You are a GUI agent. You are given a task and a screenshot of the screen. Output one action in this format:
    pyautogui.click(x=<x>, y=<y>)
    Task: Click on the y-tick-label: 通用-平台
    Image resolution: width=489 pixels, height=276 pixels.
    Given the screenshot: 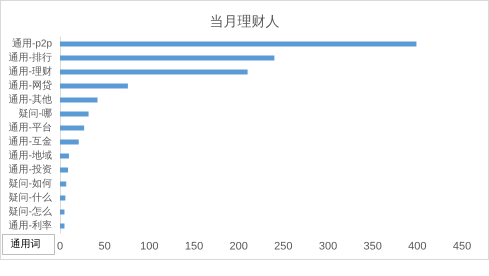 What is the action you would take?
    pyautogui.click(x=30, y=128)
    